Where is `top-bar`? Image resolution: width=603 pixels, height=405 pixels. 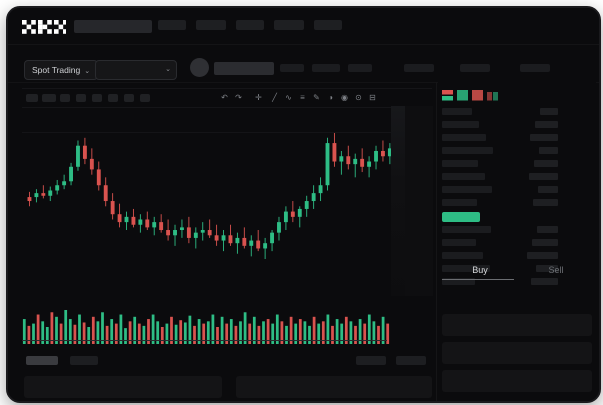
top-bar is located at coordinates (303, 26).